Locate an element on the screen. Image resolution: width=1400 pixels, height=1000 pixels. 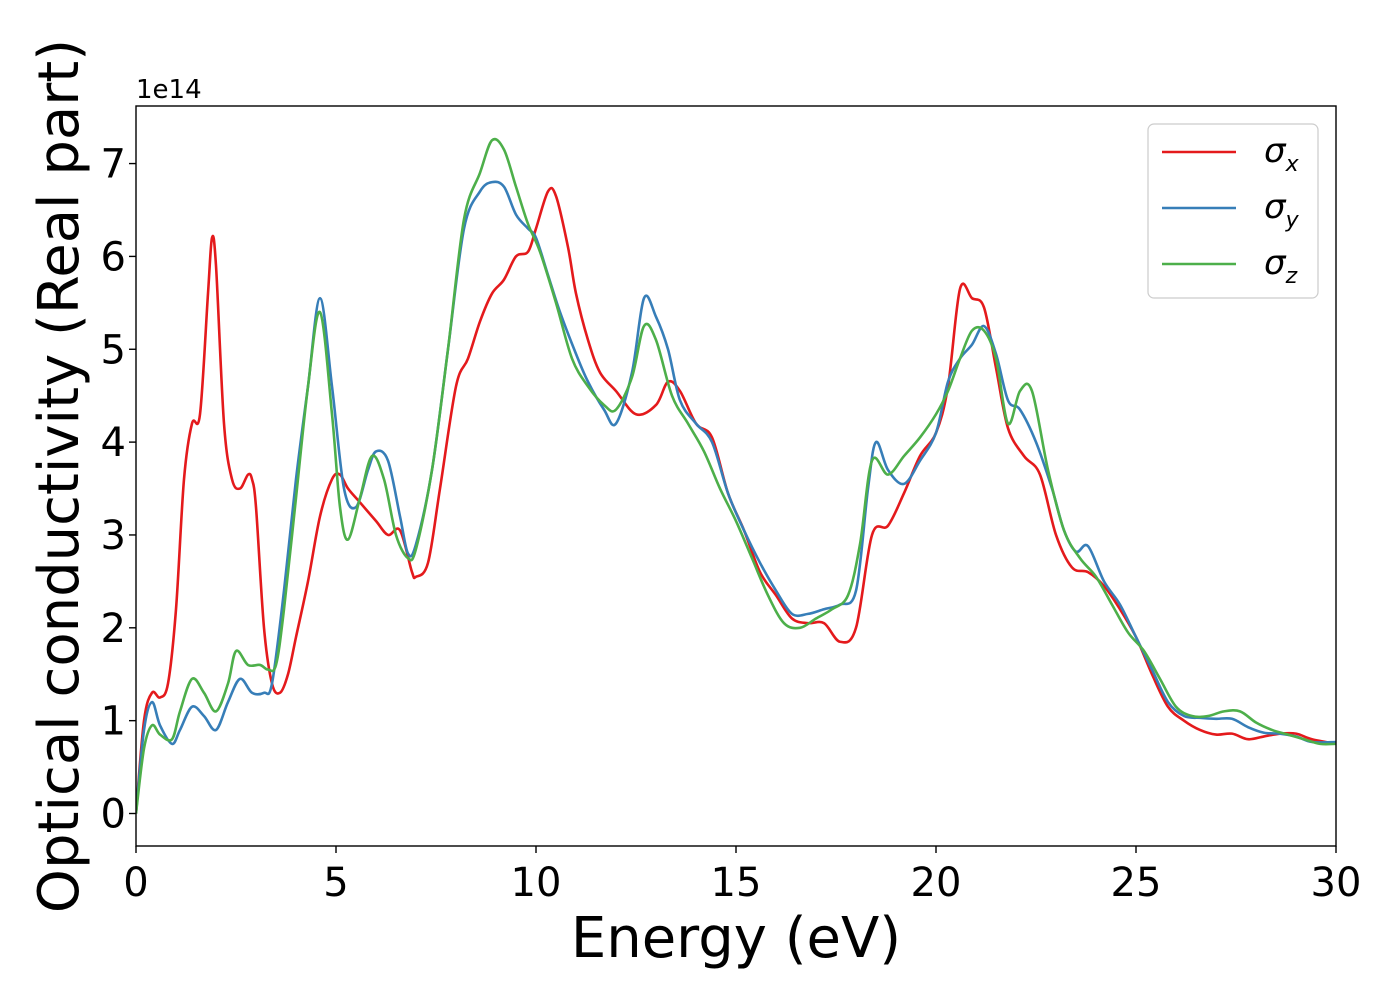
x-tick-label: 20 is located at coordinates (936, 883).